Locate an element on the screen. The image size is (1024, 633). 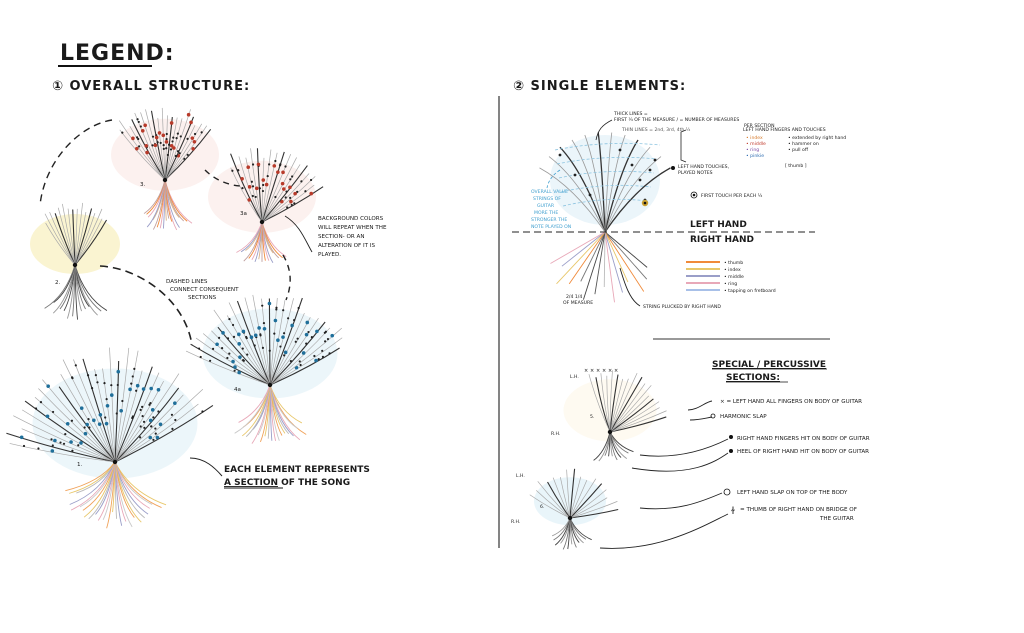
svg-text: BACKGROUND COLORS is located at coordinates (351, 219).